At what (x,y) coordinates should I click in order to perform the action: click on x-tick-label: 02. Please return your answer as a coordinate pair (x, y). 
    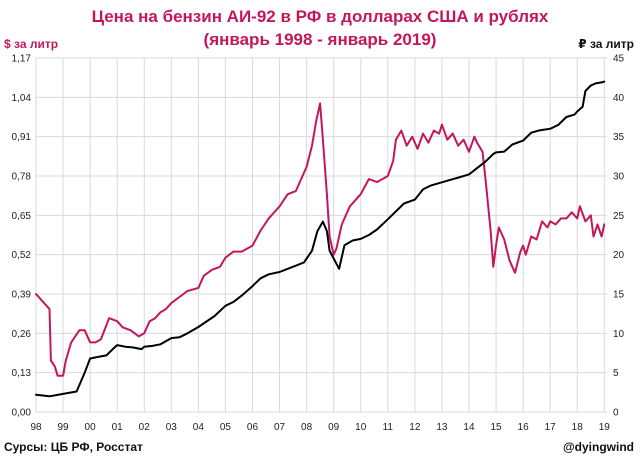
    Looking at the image, I should click on (145, 427).